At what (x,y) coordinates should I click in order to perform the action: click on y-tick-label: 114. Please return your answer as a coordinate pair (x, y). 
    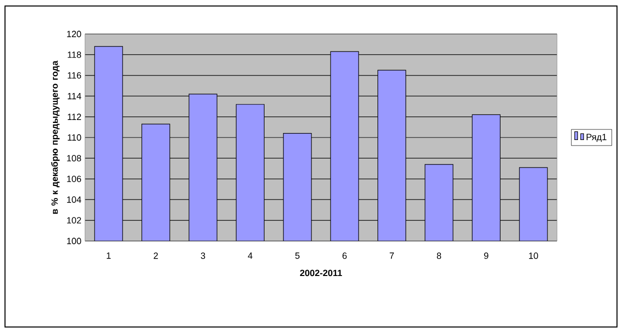
    Looking at the image, I should click on (75, 96).